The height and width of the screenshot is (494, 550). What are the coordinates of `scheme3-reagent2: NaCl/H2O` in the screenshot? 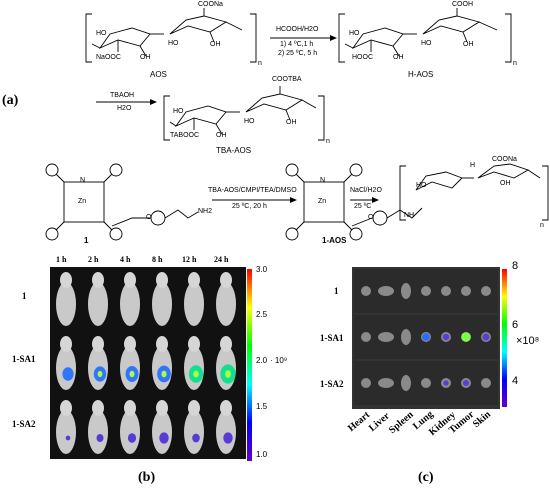 It's located at (366, 190).